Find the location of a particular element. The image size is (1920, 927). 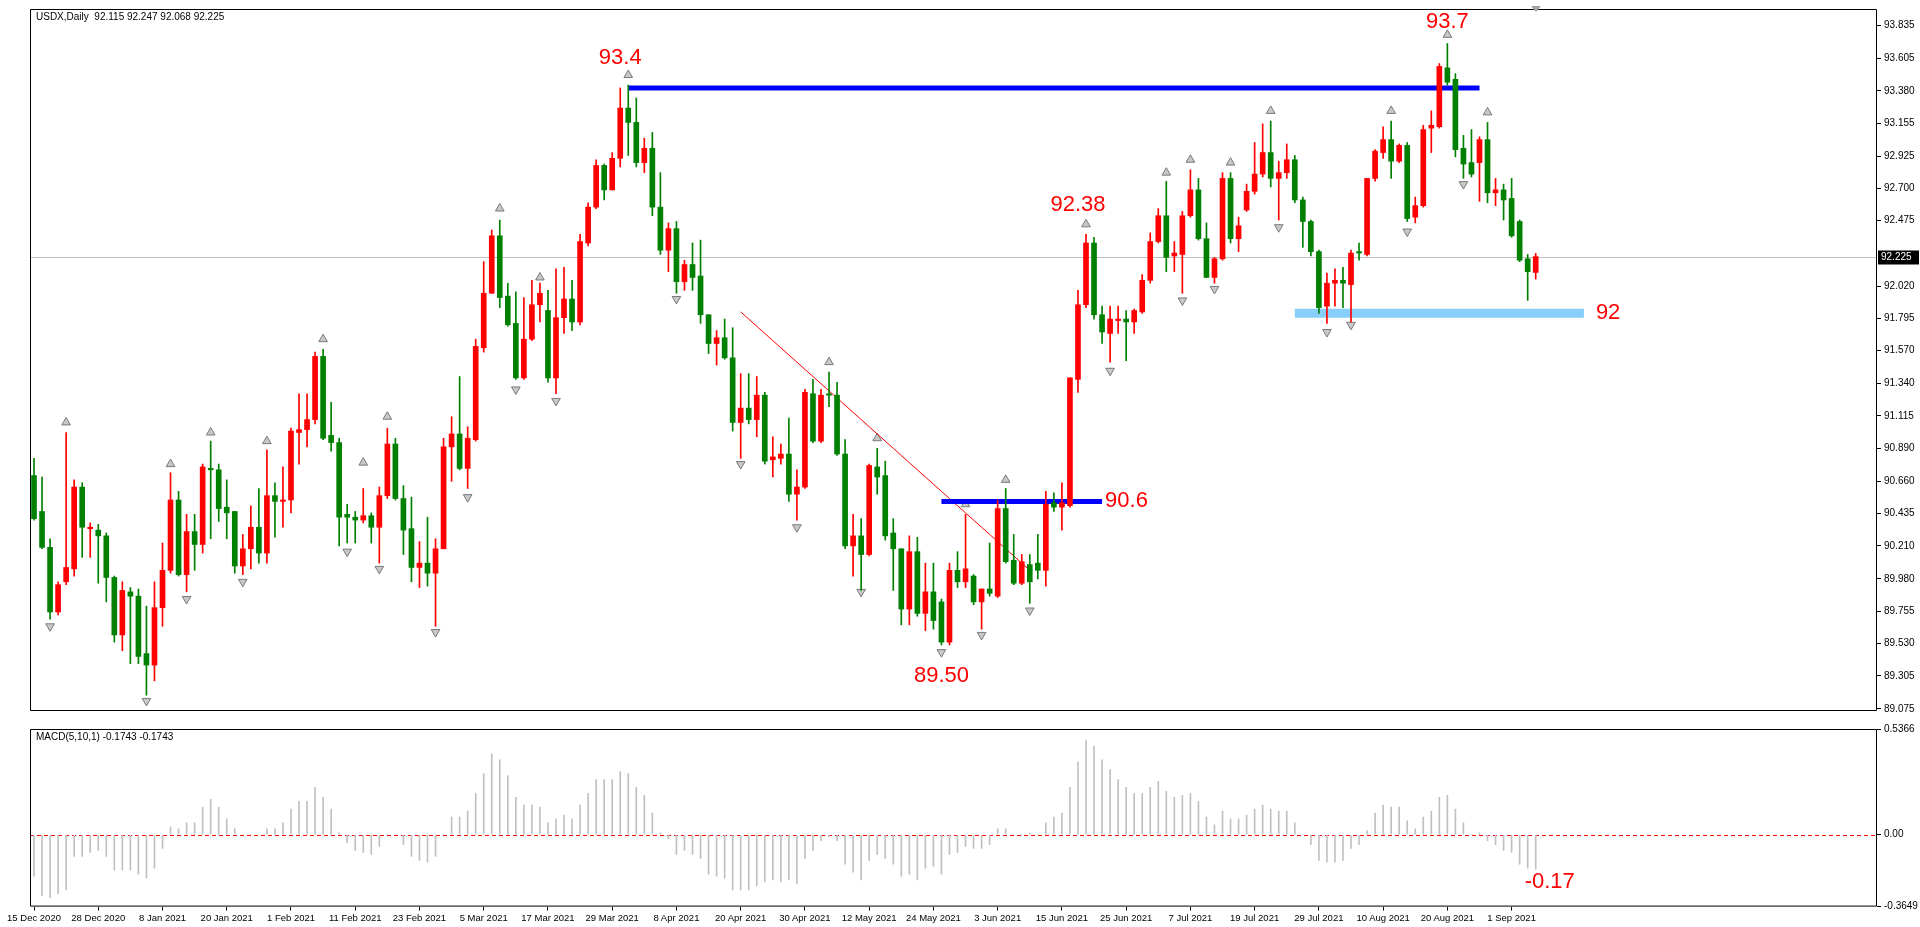

y-tick-label: 91.340 is located at coordinates (1900, 383).